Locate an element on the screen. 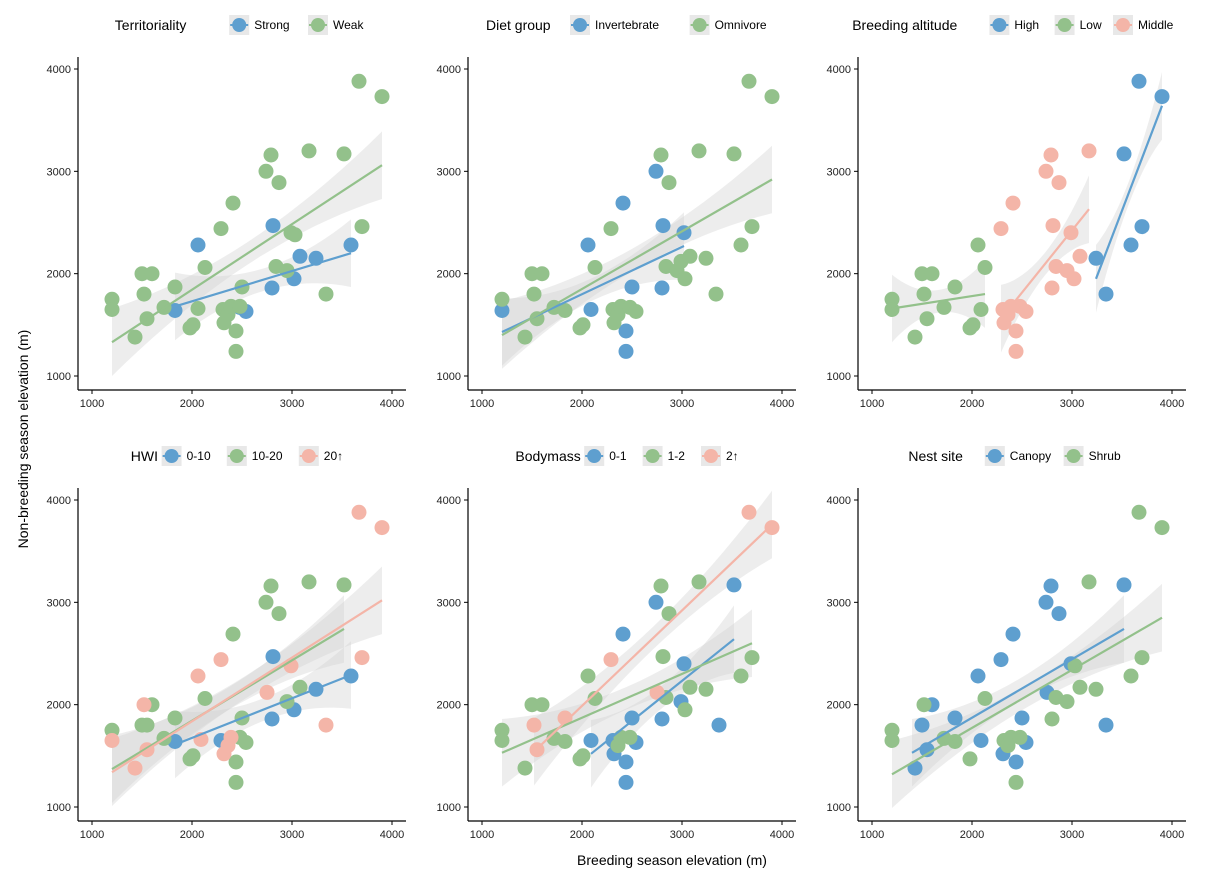 The image size is (1215, 877). legend: Bodymass 0-1 1-2 2↑ is located at coordinates (627, 456).